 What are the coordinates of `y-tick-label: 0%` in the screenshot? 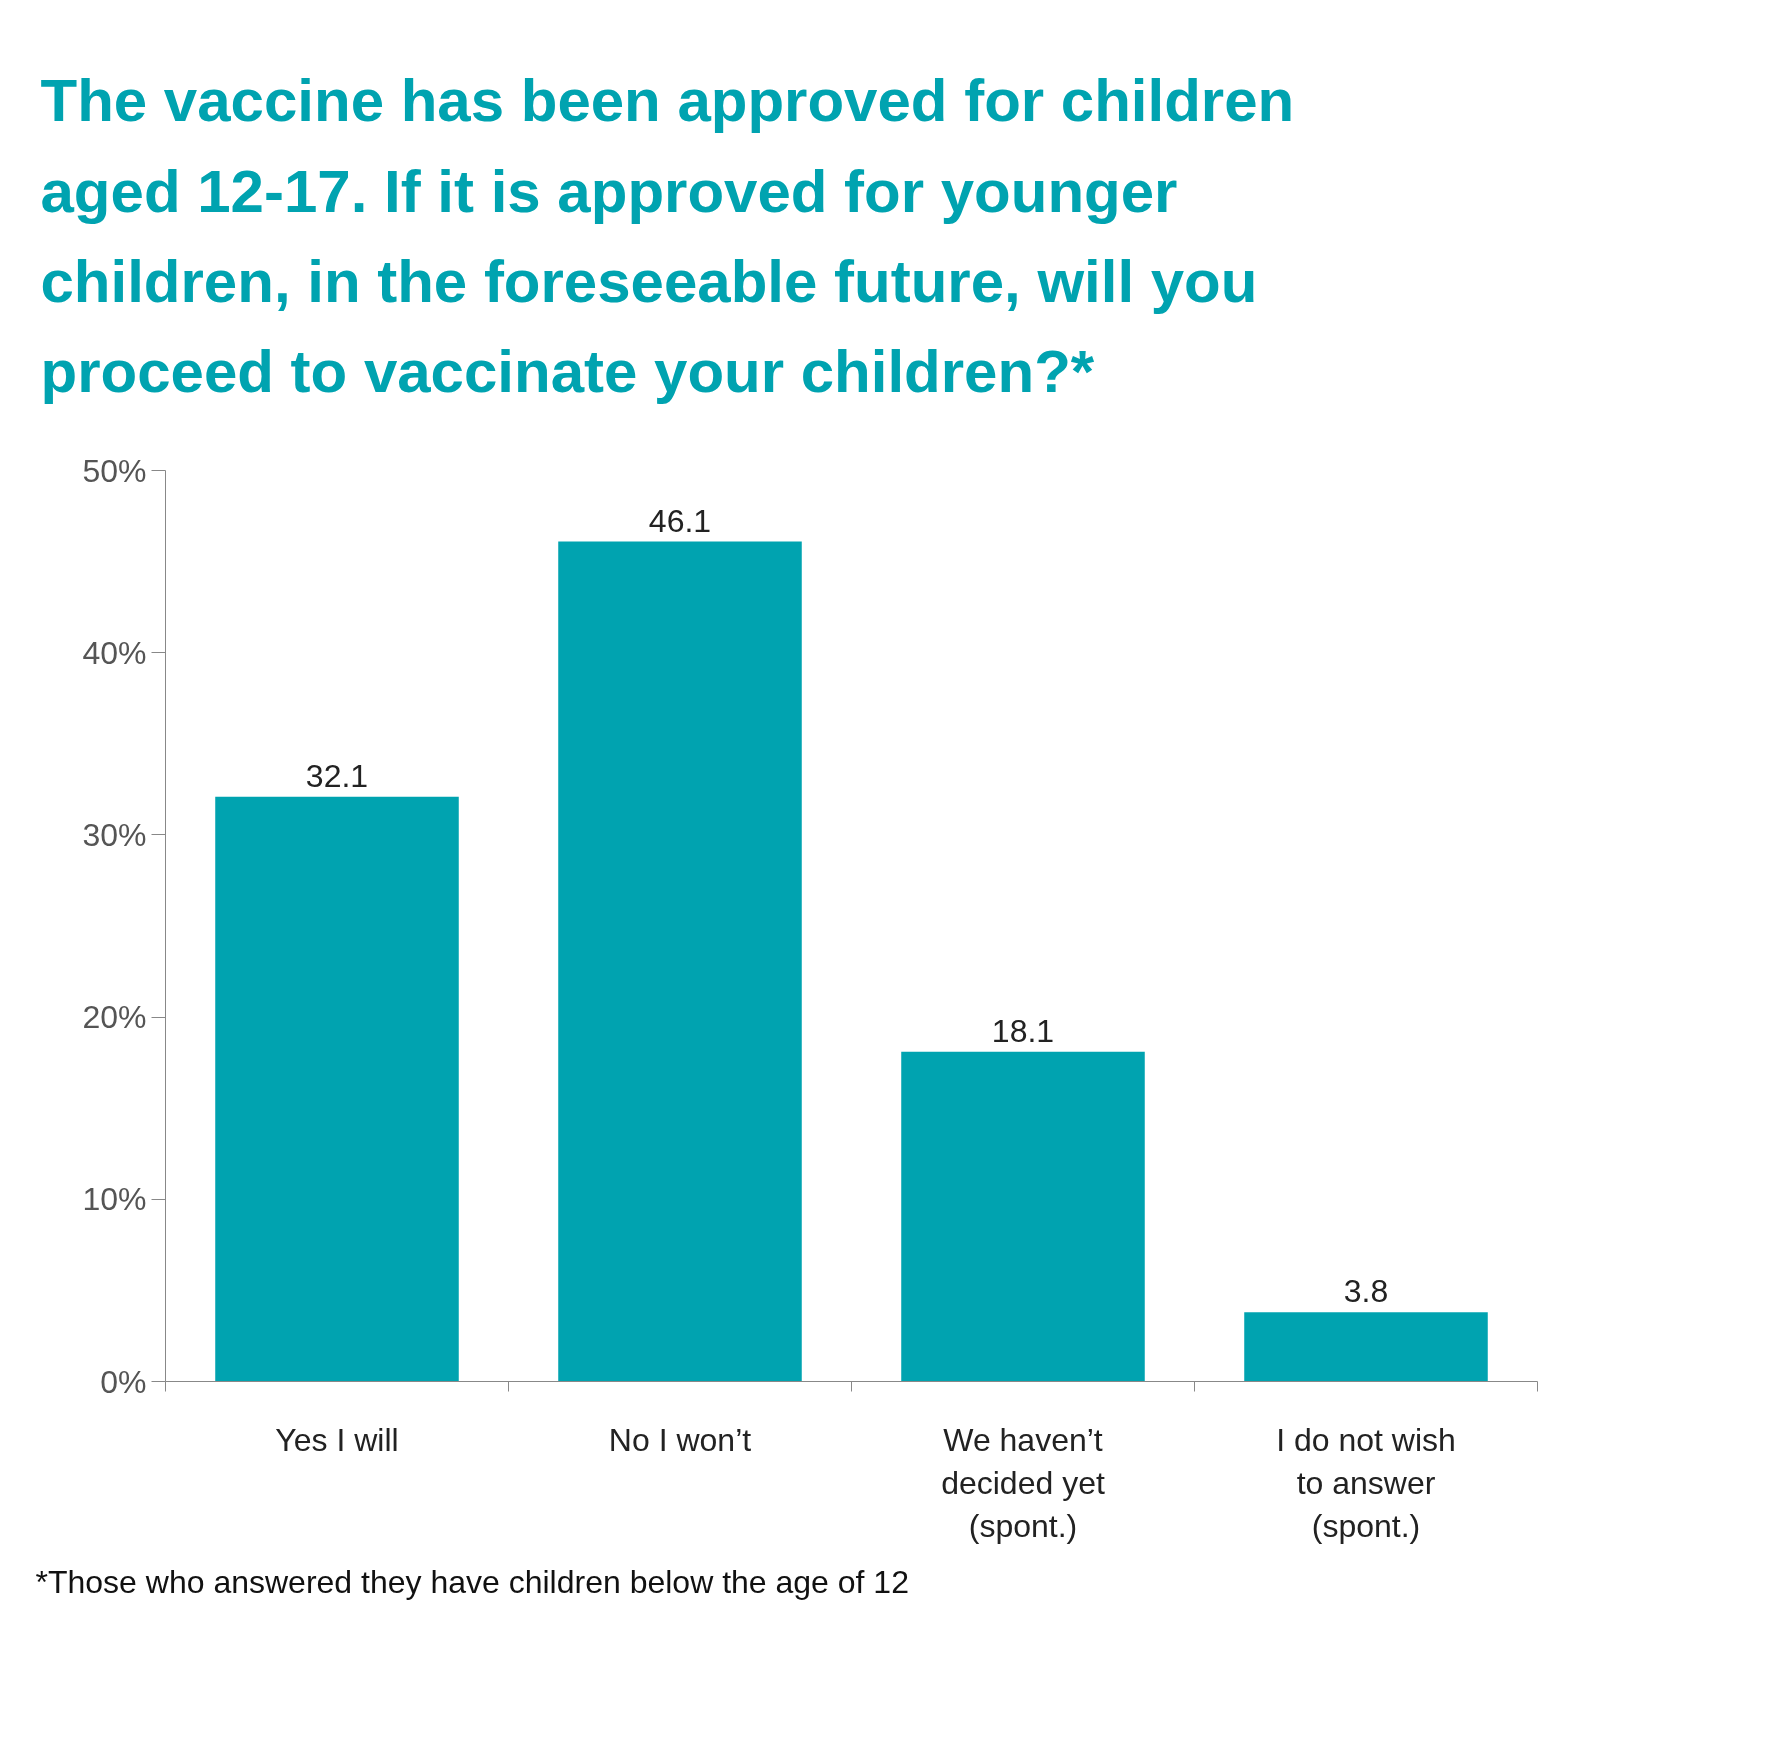 It's located at (123, 1381).